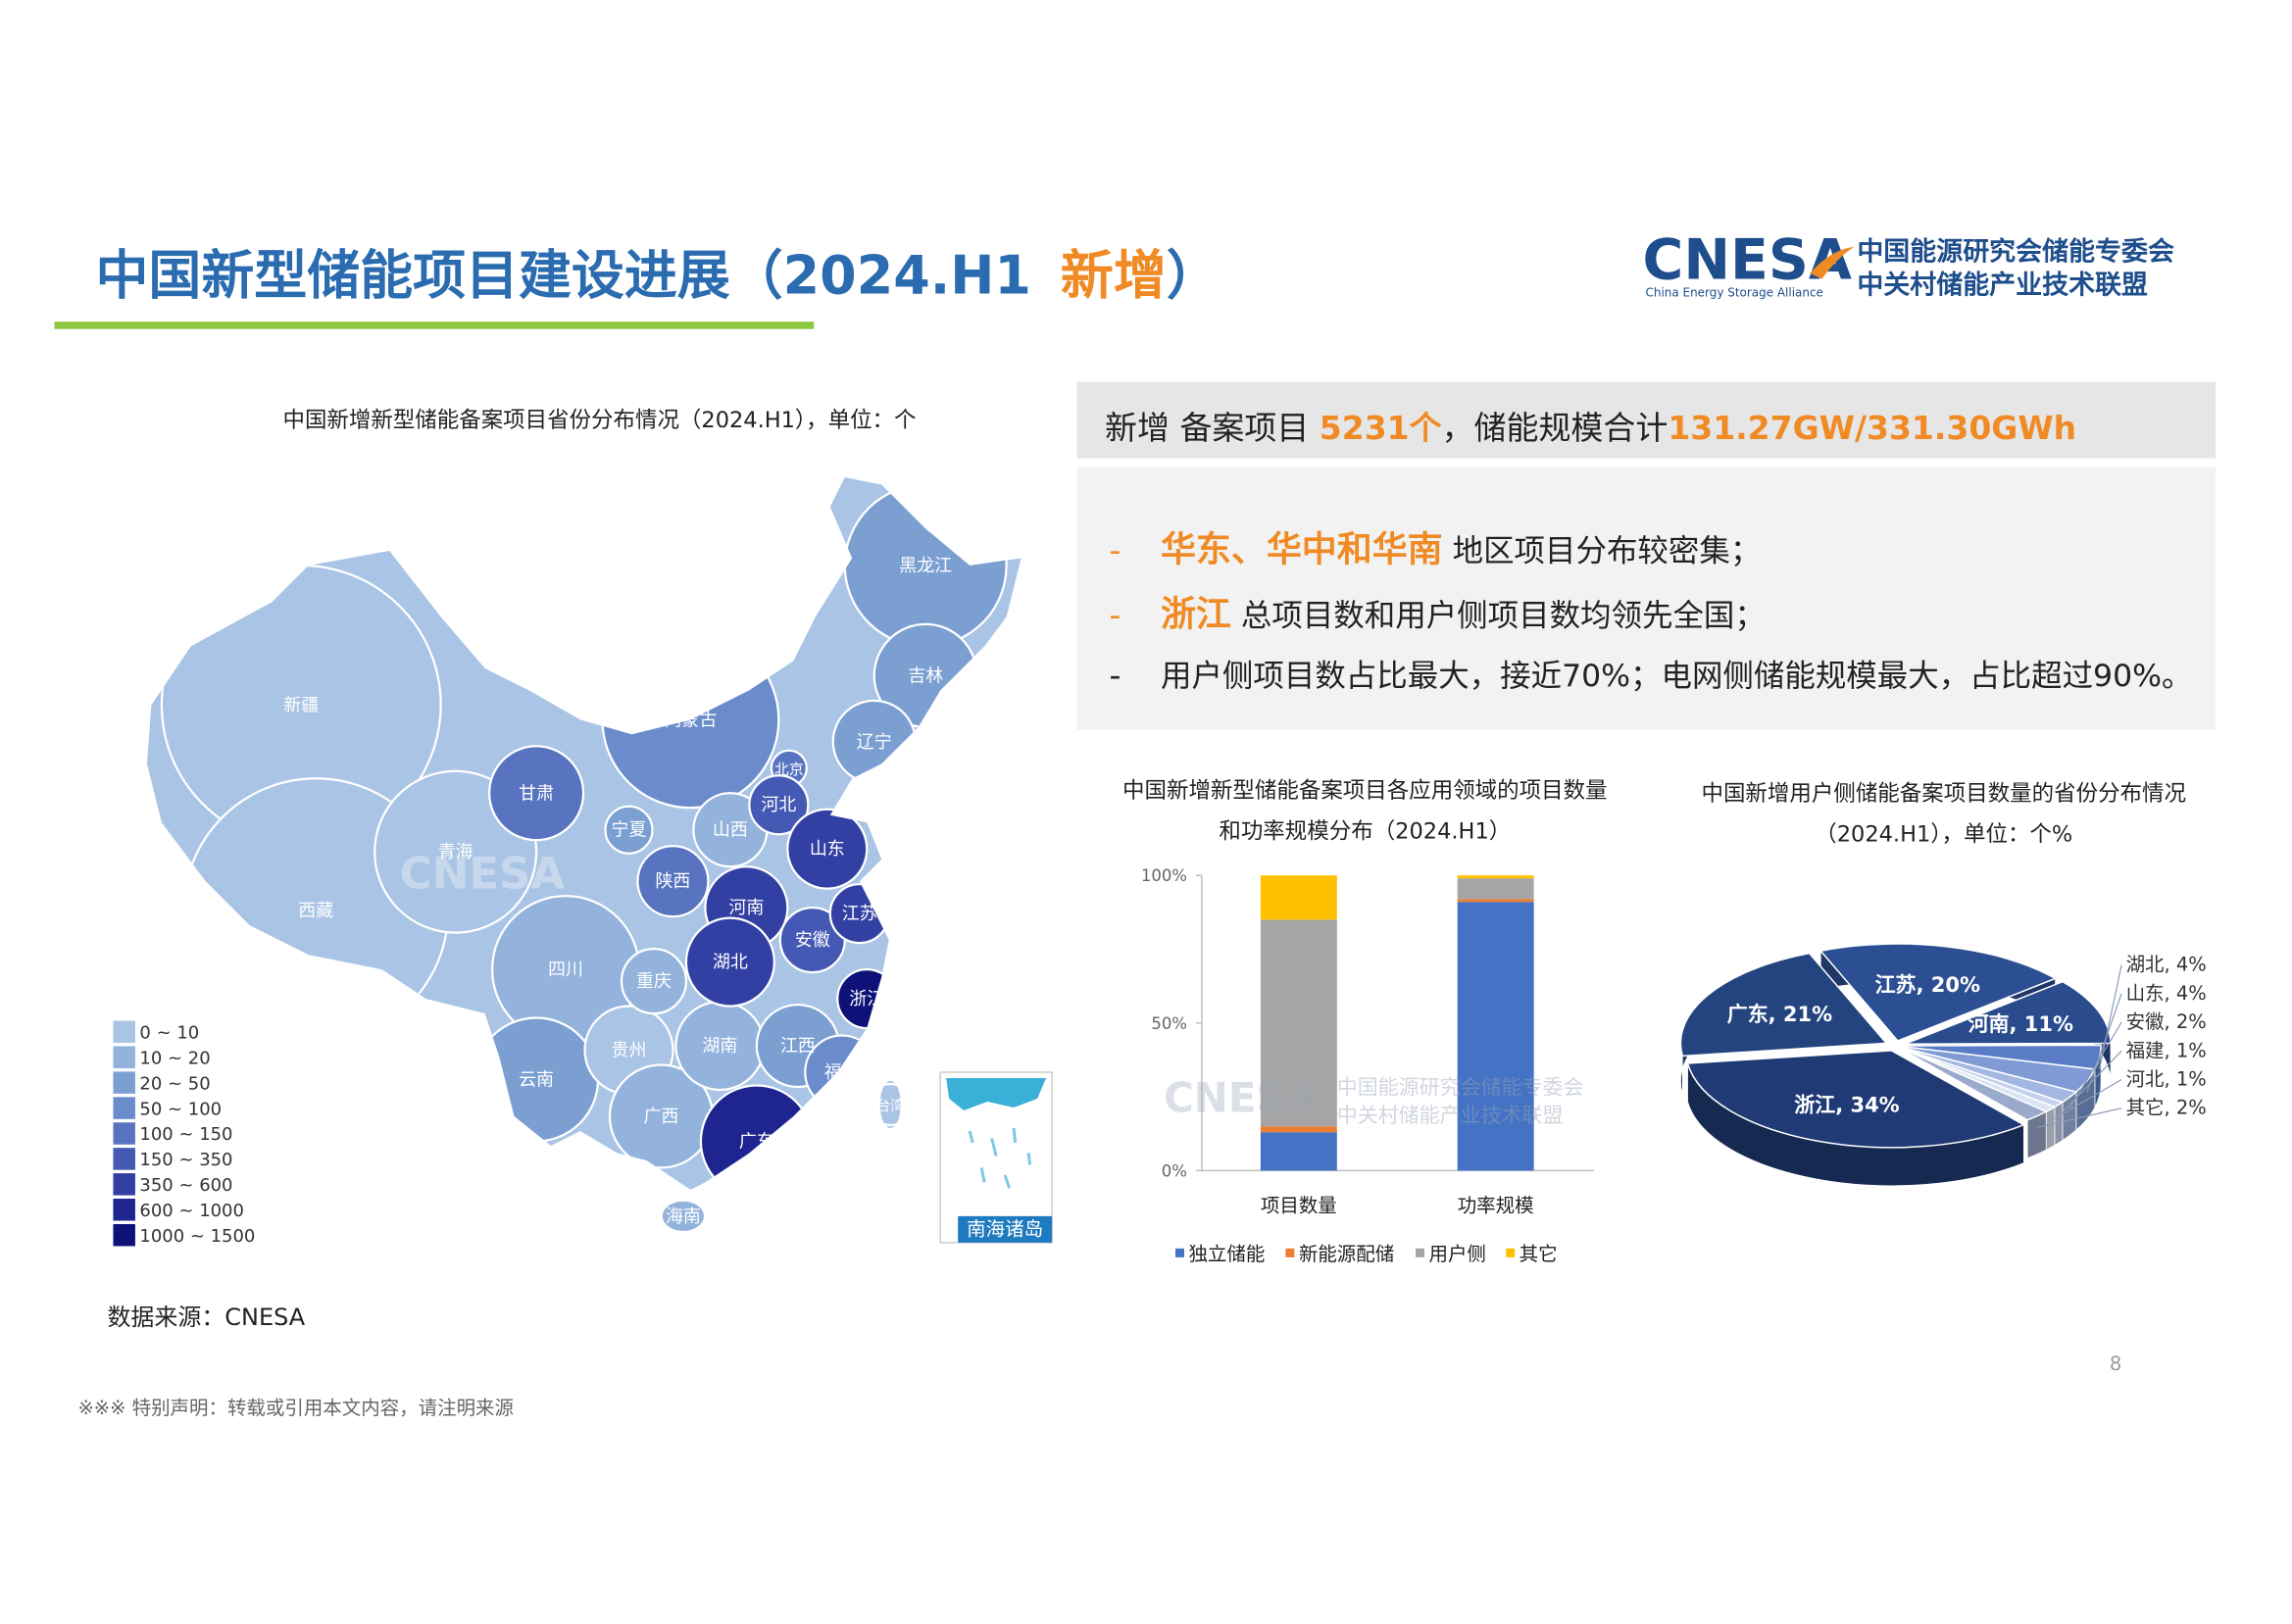  I want to click on disclaimer: ※※※ 特别声明：转载或引用本文内容，请注明来源, so click(295, 1408).